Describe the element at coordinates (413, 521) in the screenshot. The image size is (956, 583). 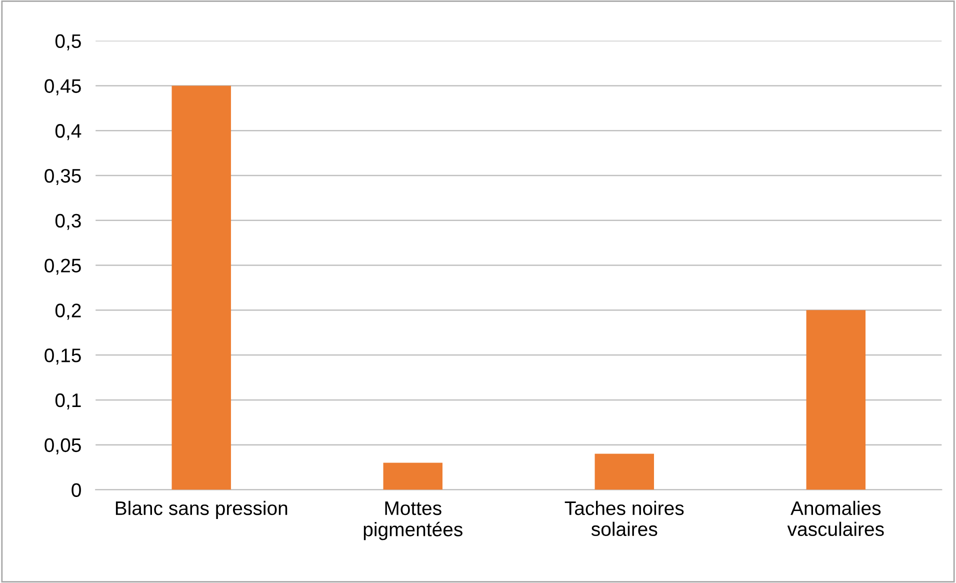
I see `x-tick-label: Mottes pigmentées` at that location.